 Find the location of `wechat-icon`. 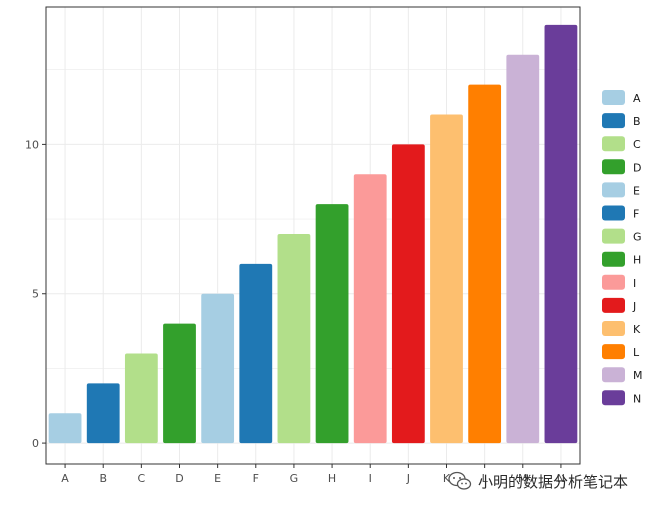

wechat-icon is located at coordinates (460, 480).